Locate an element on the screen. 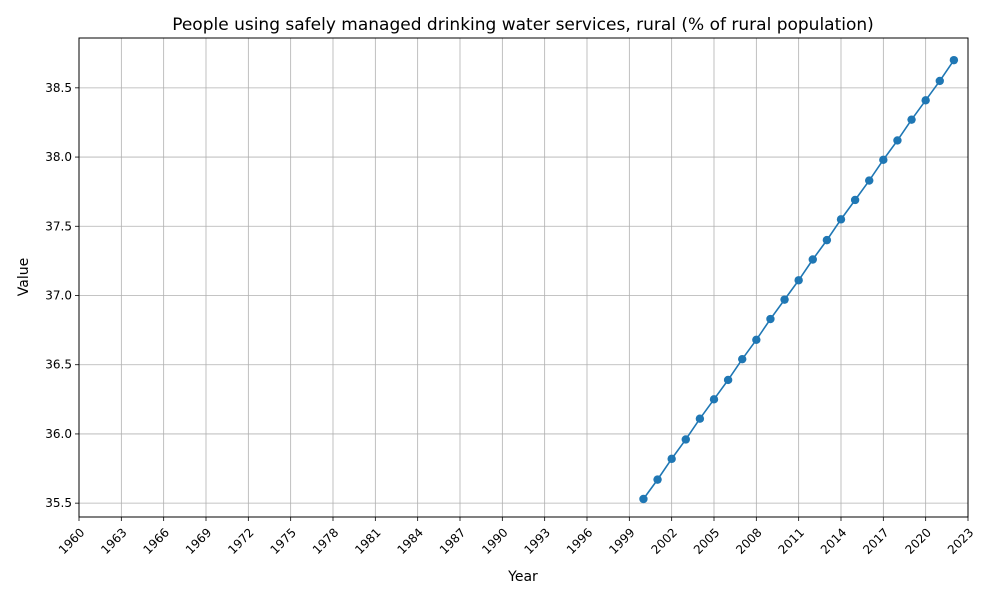 The width and height of the screenshot is (1000, 600). x-tick-label: 1969 is located at coordinates (198, 540).